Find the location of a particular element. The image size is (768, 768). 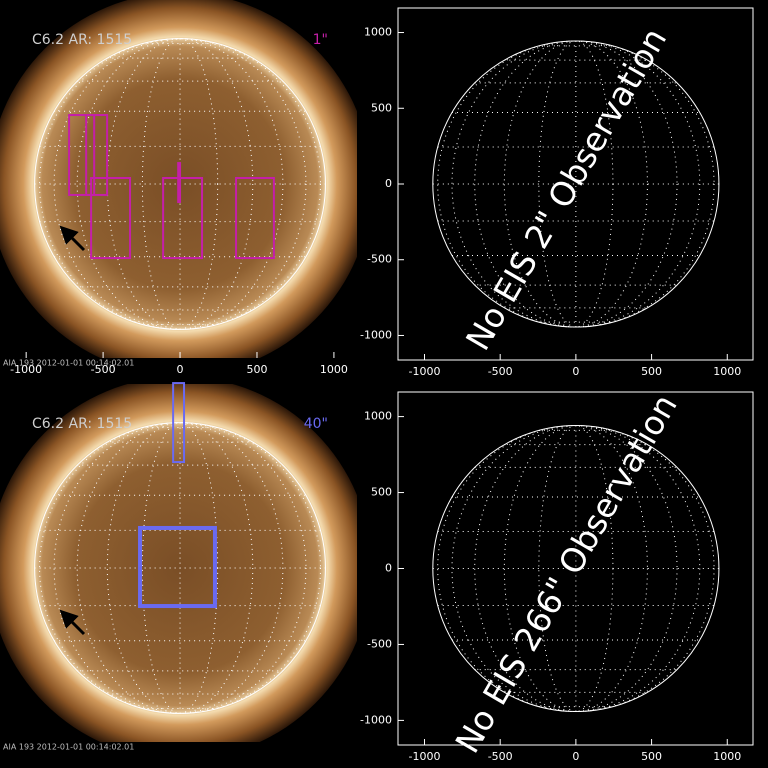

fov-label: 1" is located at coordinates (320, 40).